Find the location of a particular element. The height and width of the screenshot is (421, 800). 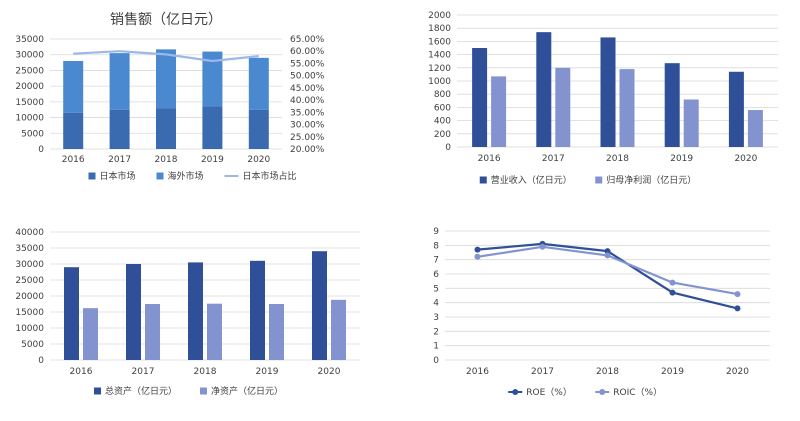

chart3-y-tick-label: 25000 is located at coordinates (29, 281).